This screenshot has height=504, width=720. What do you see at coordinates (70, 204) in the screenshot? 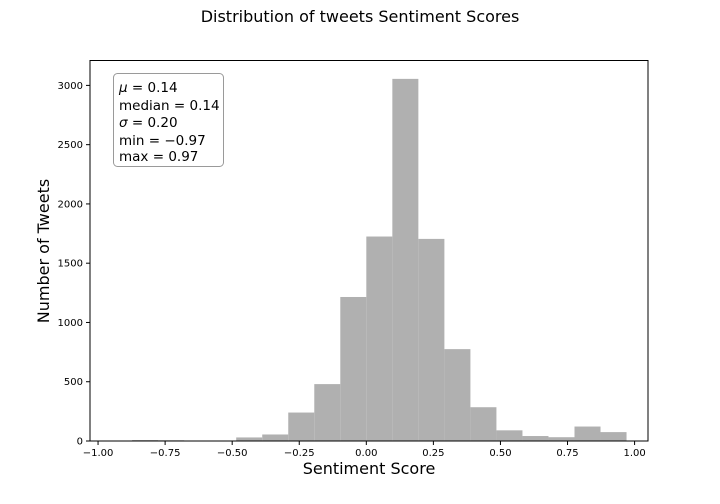
I see `y-tick-label: 2000` at bounding box center [70, 204].